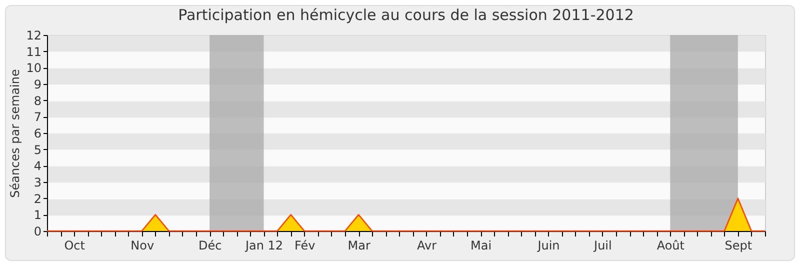 The width and height of the screenshot is (800, 267). Describe the element at coordinates (210, 245) in the screenshot. I see `x-tick-label: Déc` at that location.